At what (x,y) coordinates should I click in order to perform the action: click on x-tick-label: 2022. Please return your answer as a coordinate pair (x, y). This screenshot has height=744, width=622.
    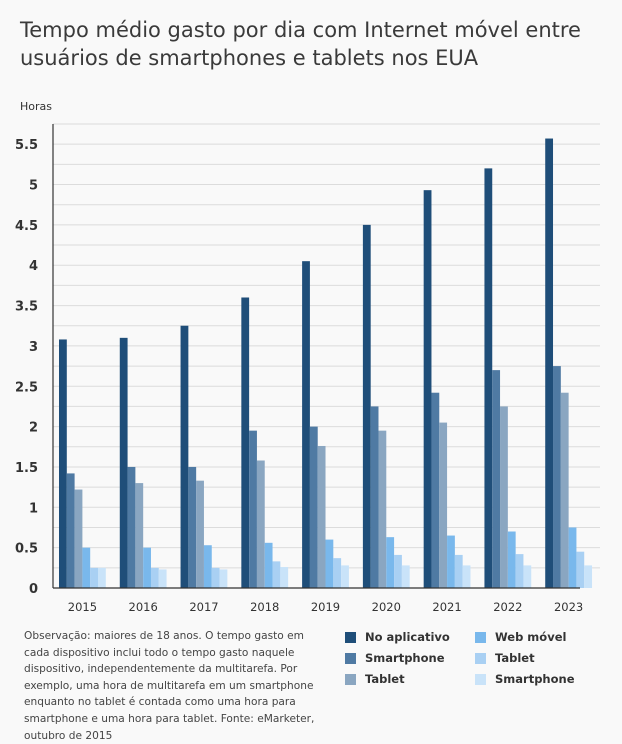
    Looking at the image, I should click on (507, 607).